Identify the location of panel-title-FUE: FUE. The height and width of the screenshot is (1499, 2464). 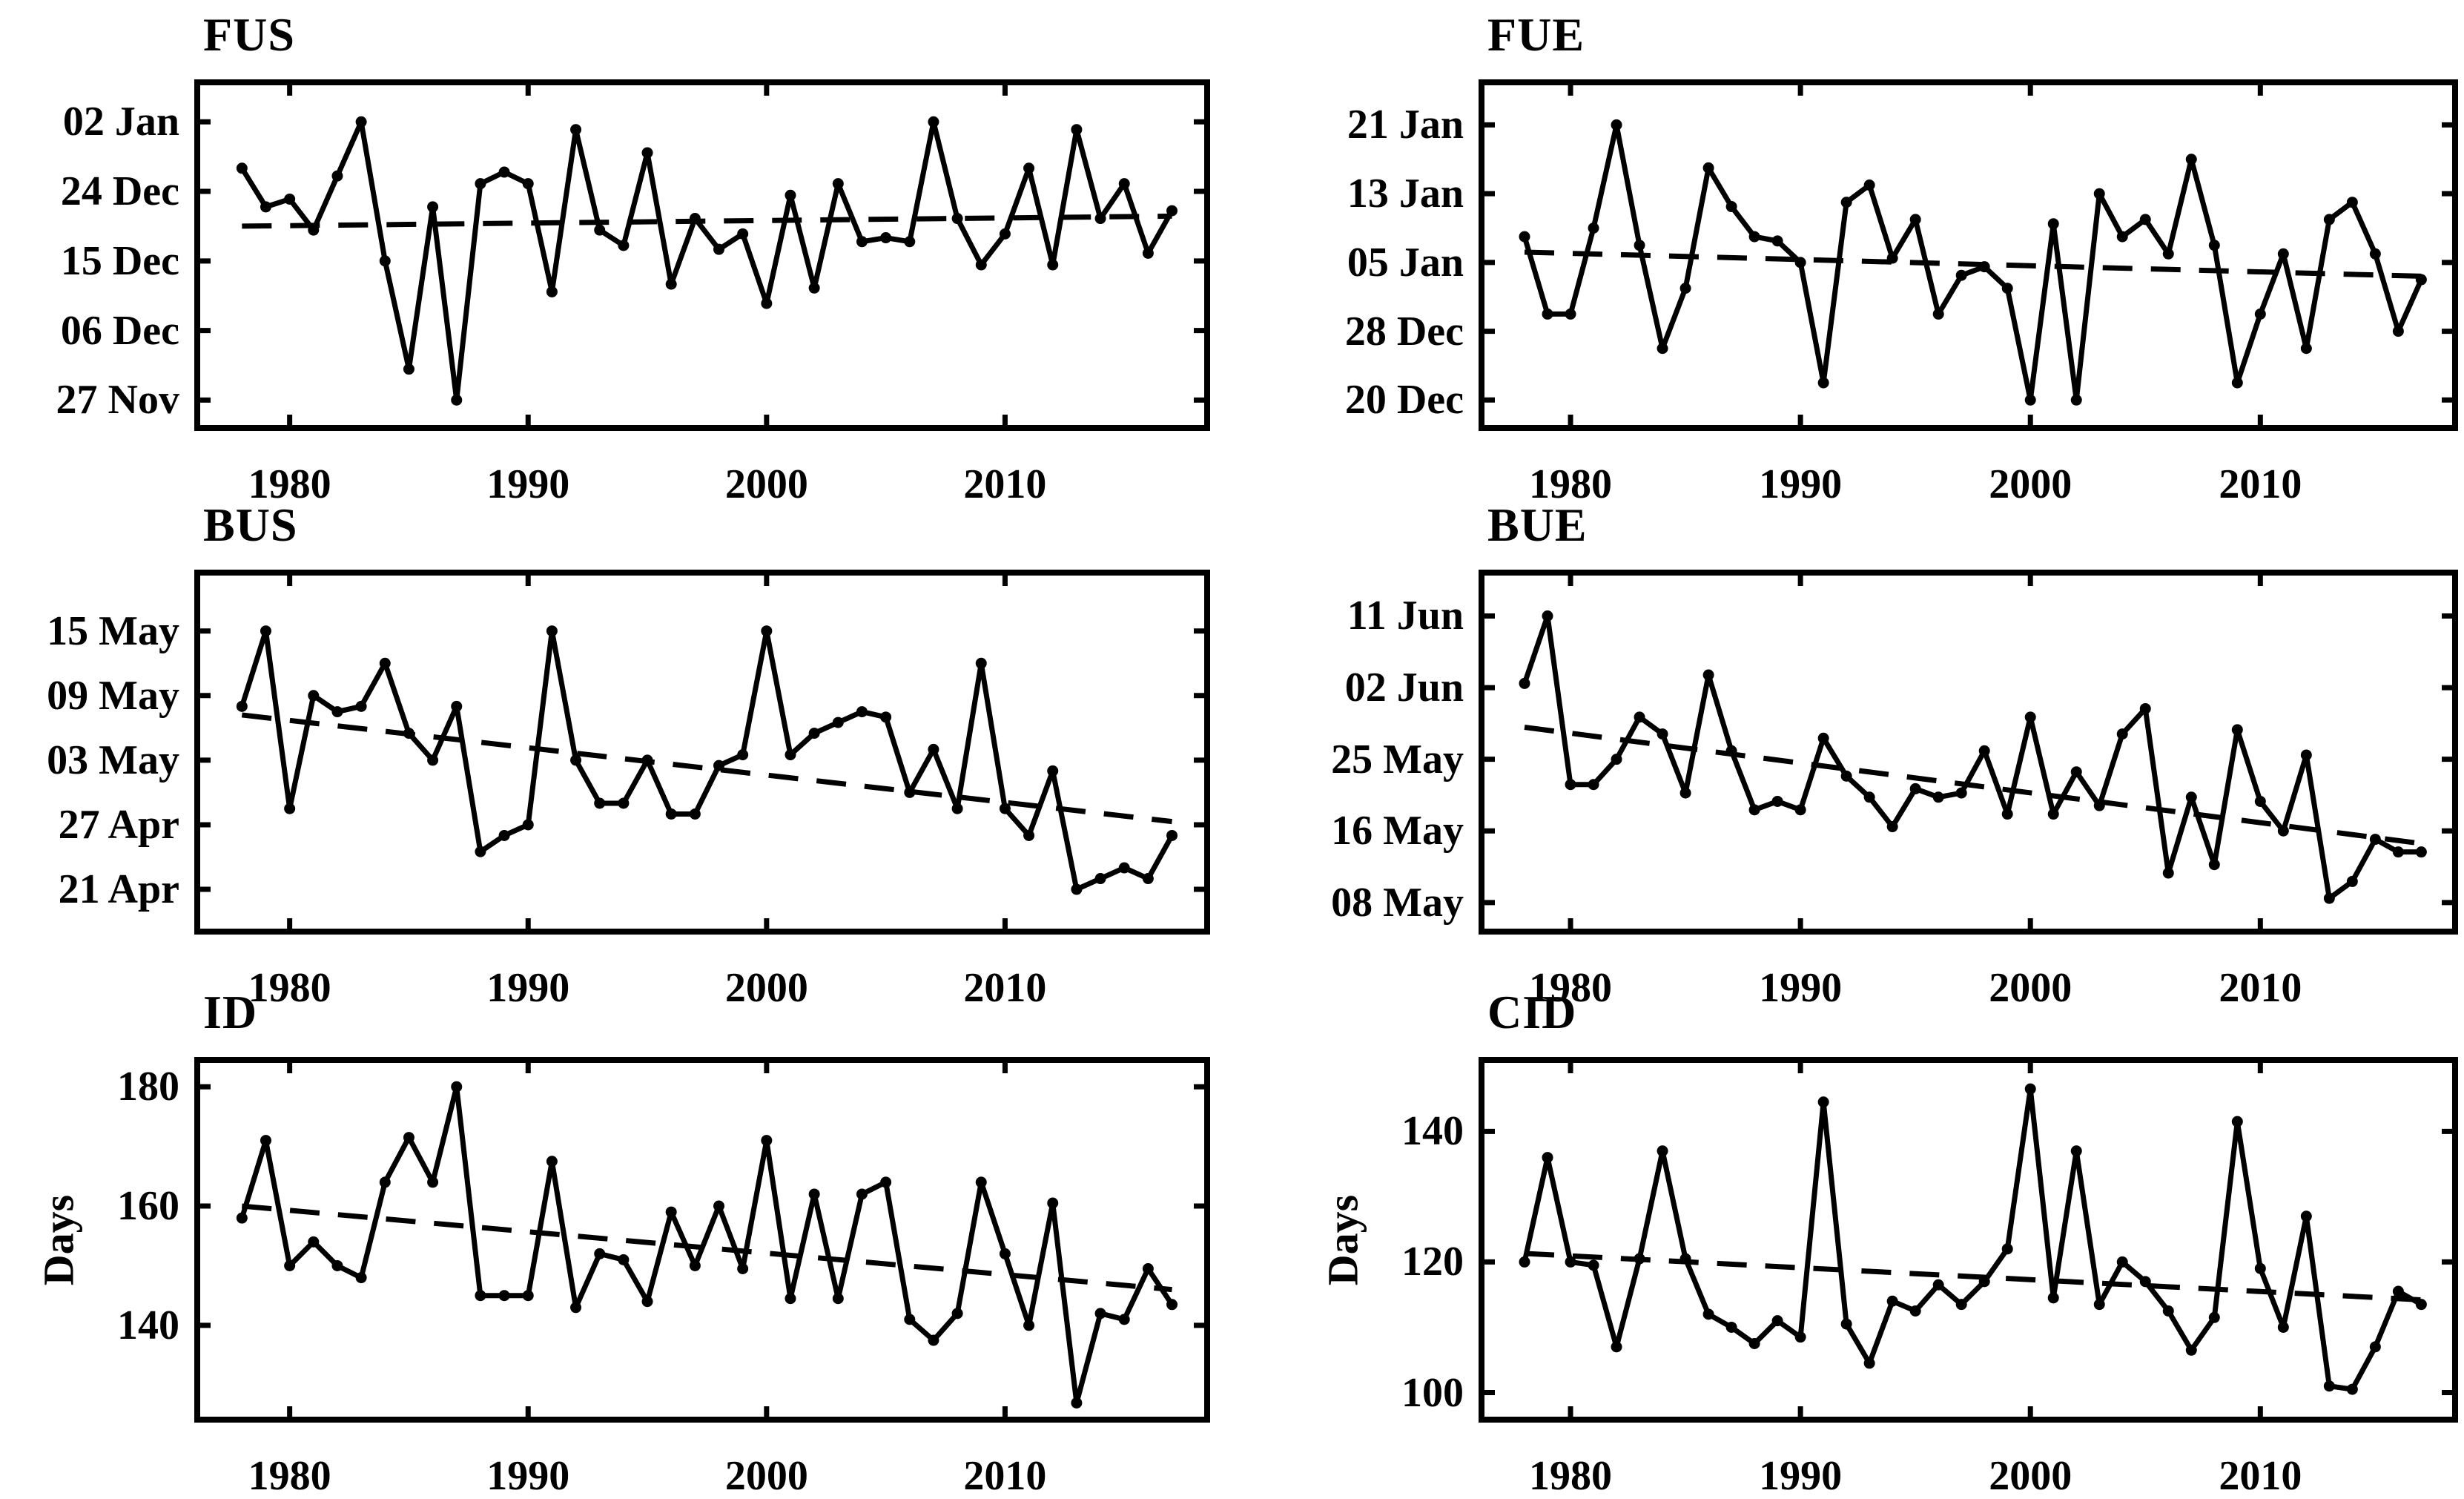
(1536, 34).